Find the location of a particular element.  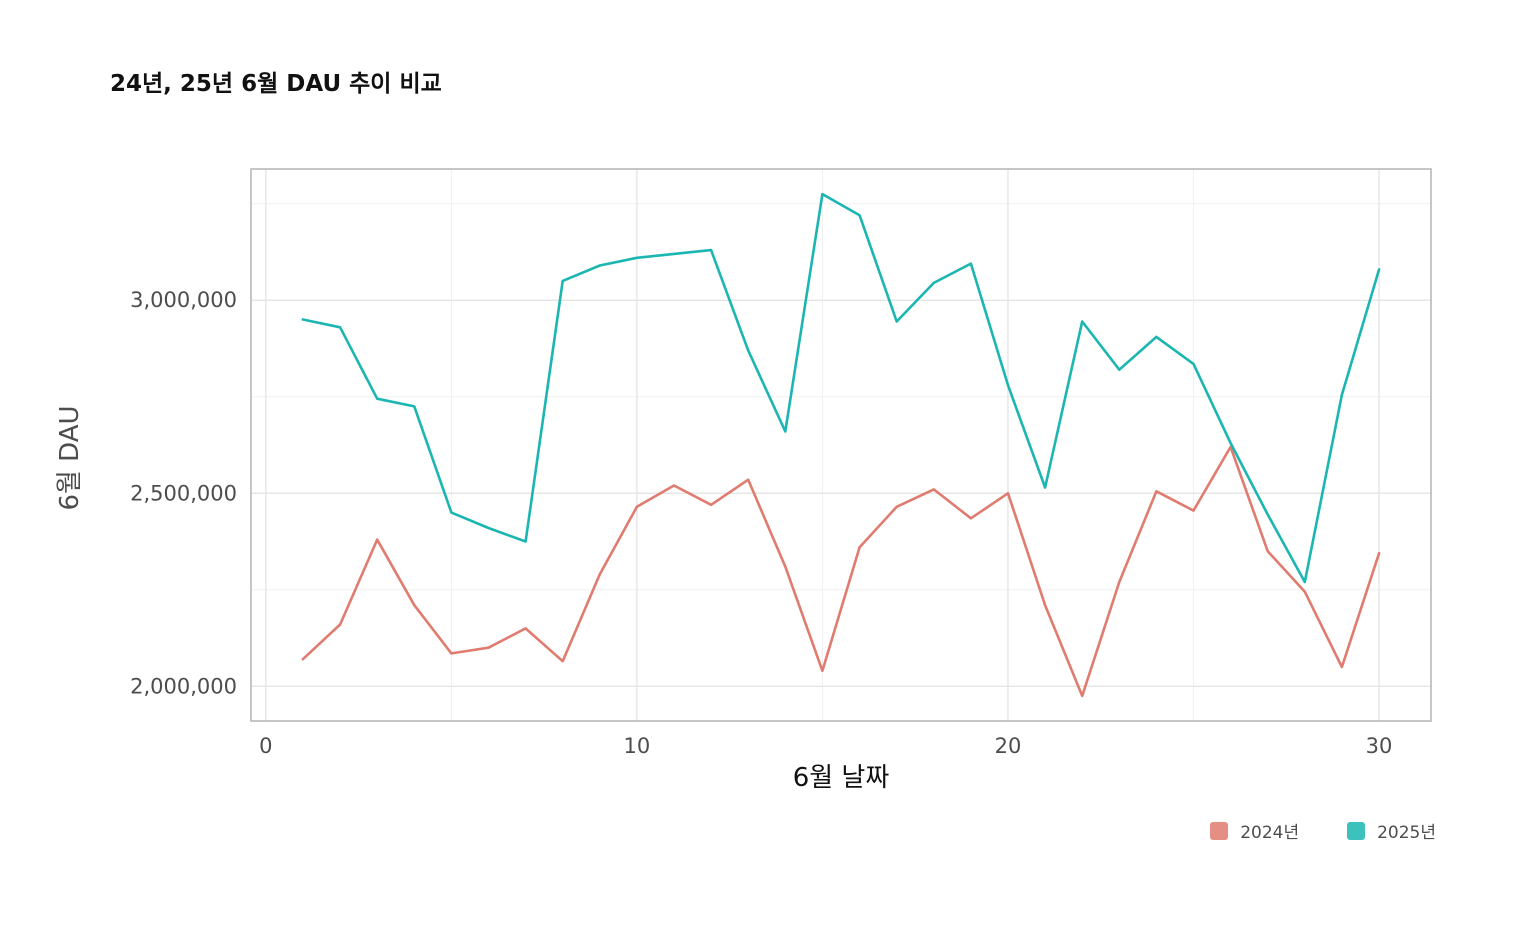

legend: 2024년 2025년 is located at coordinates (1323, 830).